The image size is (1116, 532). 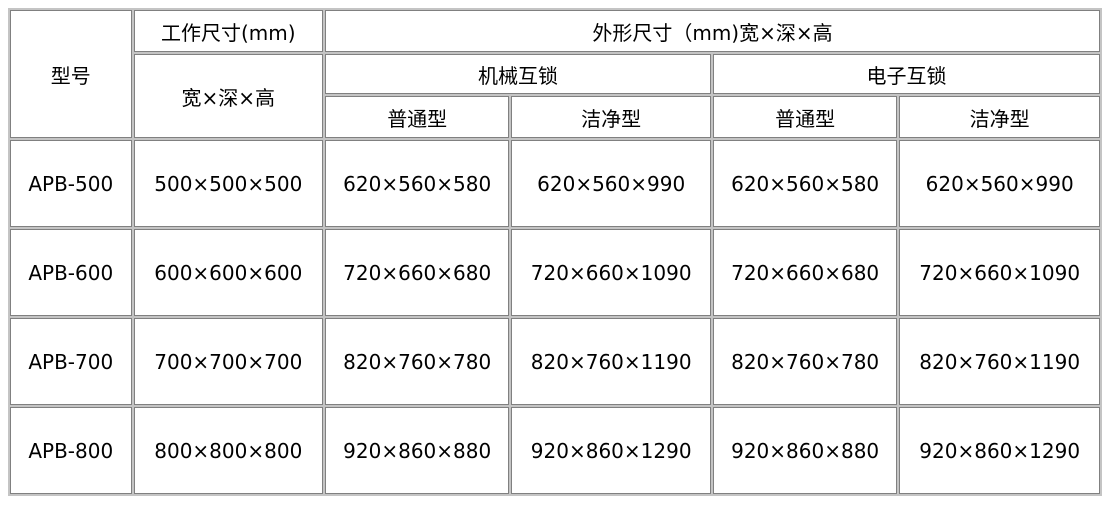 I want to click on header-electronic: 电子互锁, so click(x=906, y=74).